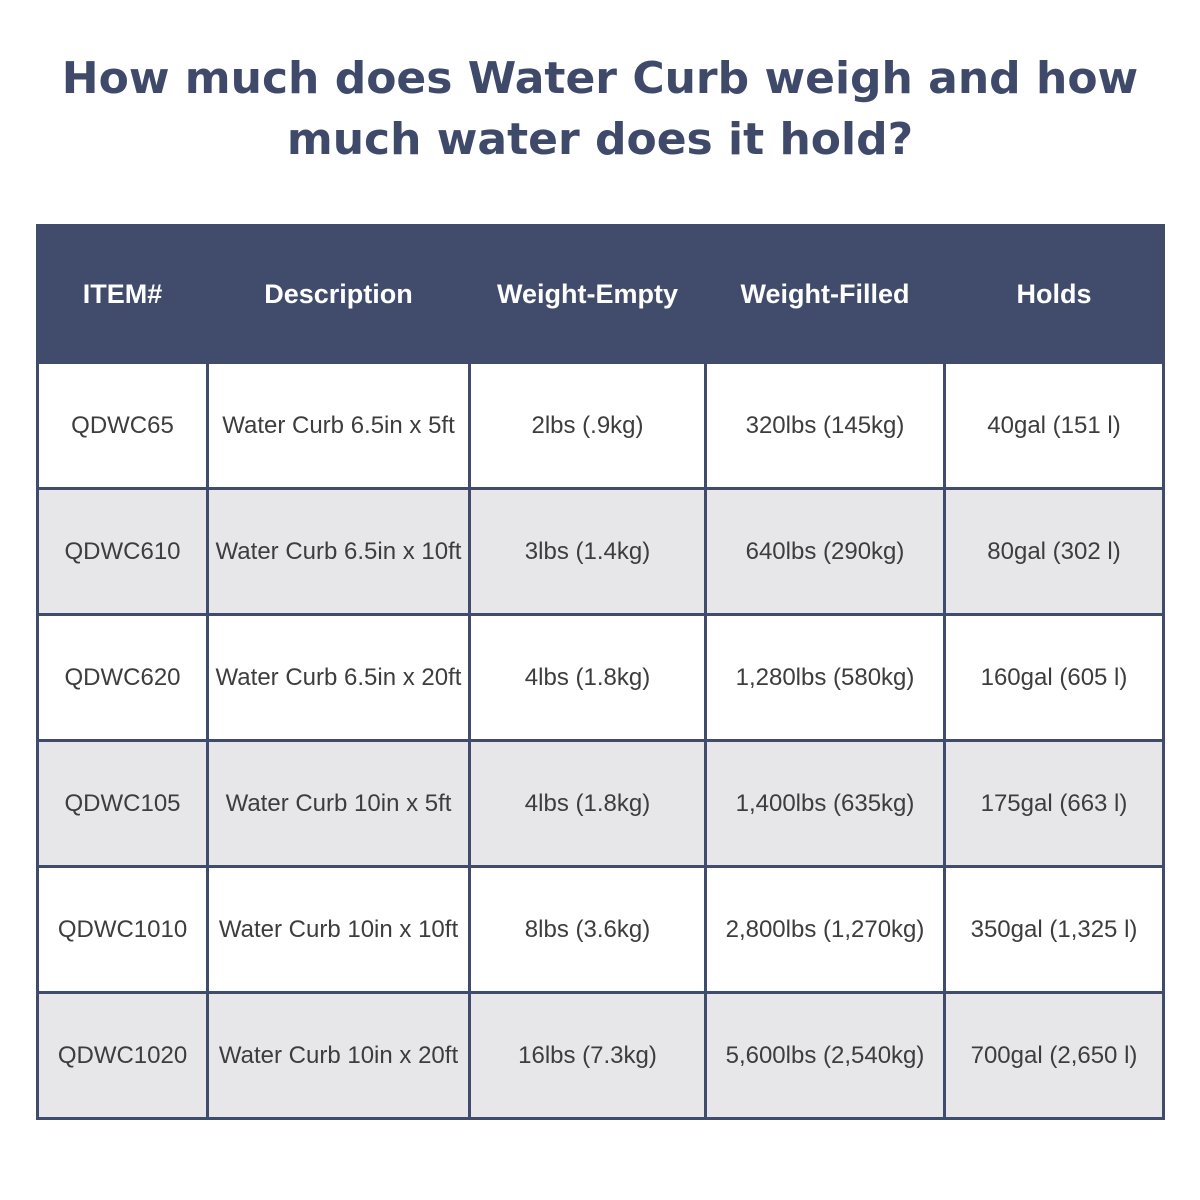 The width and height of the screenshot is (1200, 1200). What do you see at coordinates (122, 929) in the screenshot?
I see `cell-item-number: QDWC1010` at bounding box center [122, 929].